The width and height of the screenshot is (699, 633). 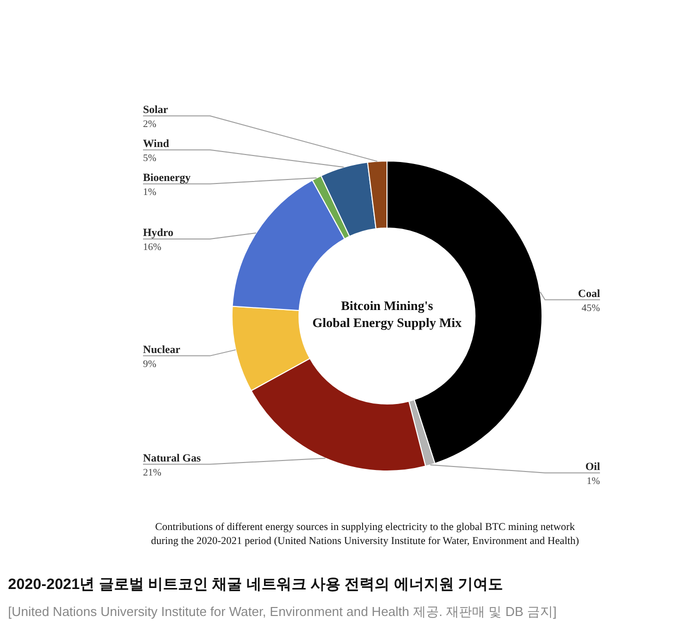 What do you see at coordinates (167, 178) in the screenshot?
I see `slice-label: Bioenergy` at bounding box center [167, 178].